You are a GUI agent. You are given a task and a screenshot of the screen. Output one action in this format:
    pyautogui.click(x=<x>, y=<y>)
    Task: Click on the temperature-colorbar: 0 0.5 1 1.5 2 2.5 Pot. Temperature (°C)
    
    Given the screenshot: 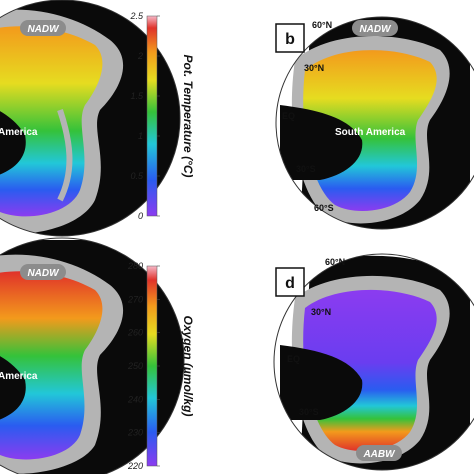 What is the action you would take?
    pyautogui.click(x=162, y=116)
    